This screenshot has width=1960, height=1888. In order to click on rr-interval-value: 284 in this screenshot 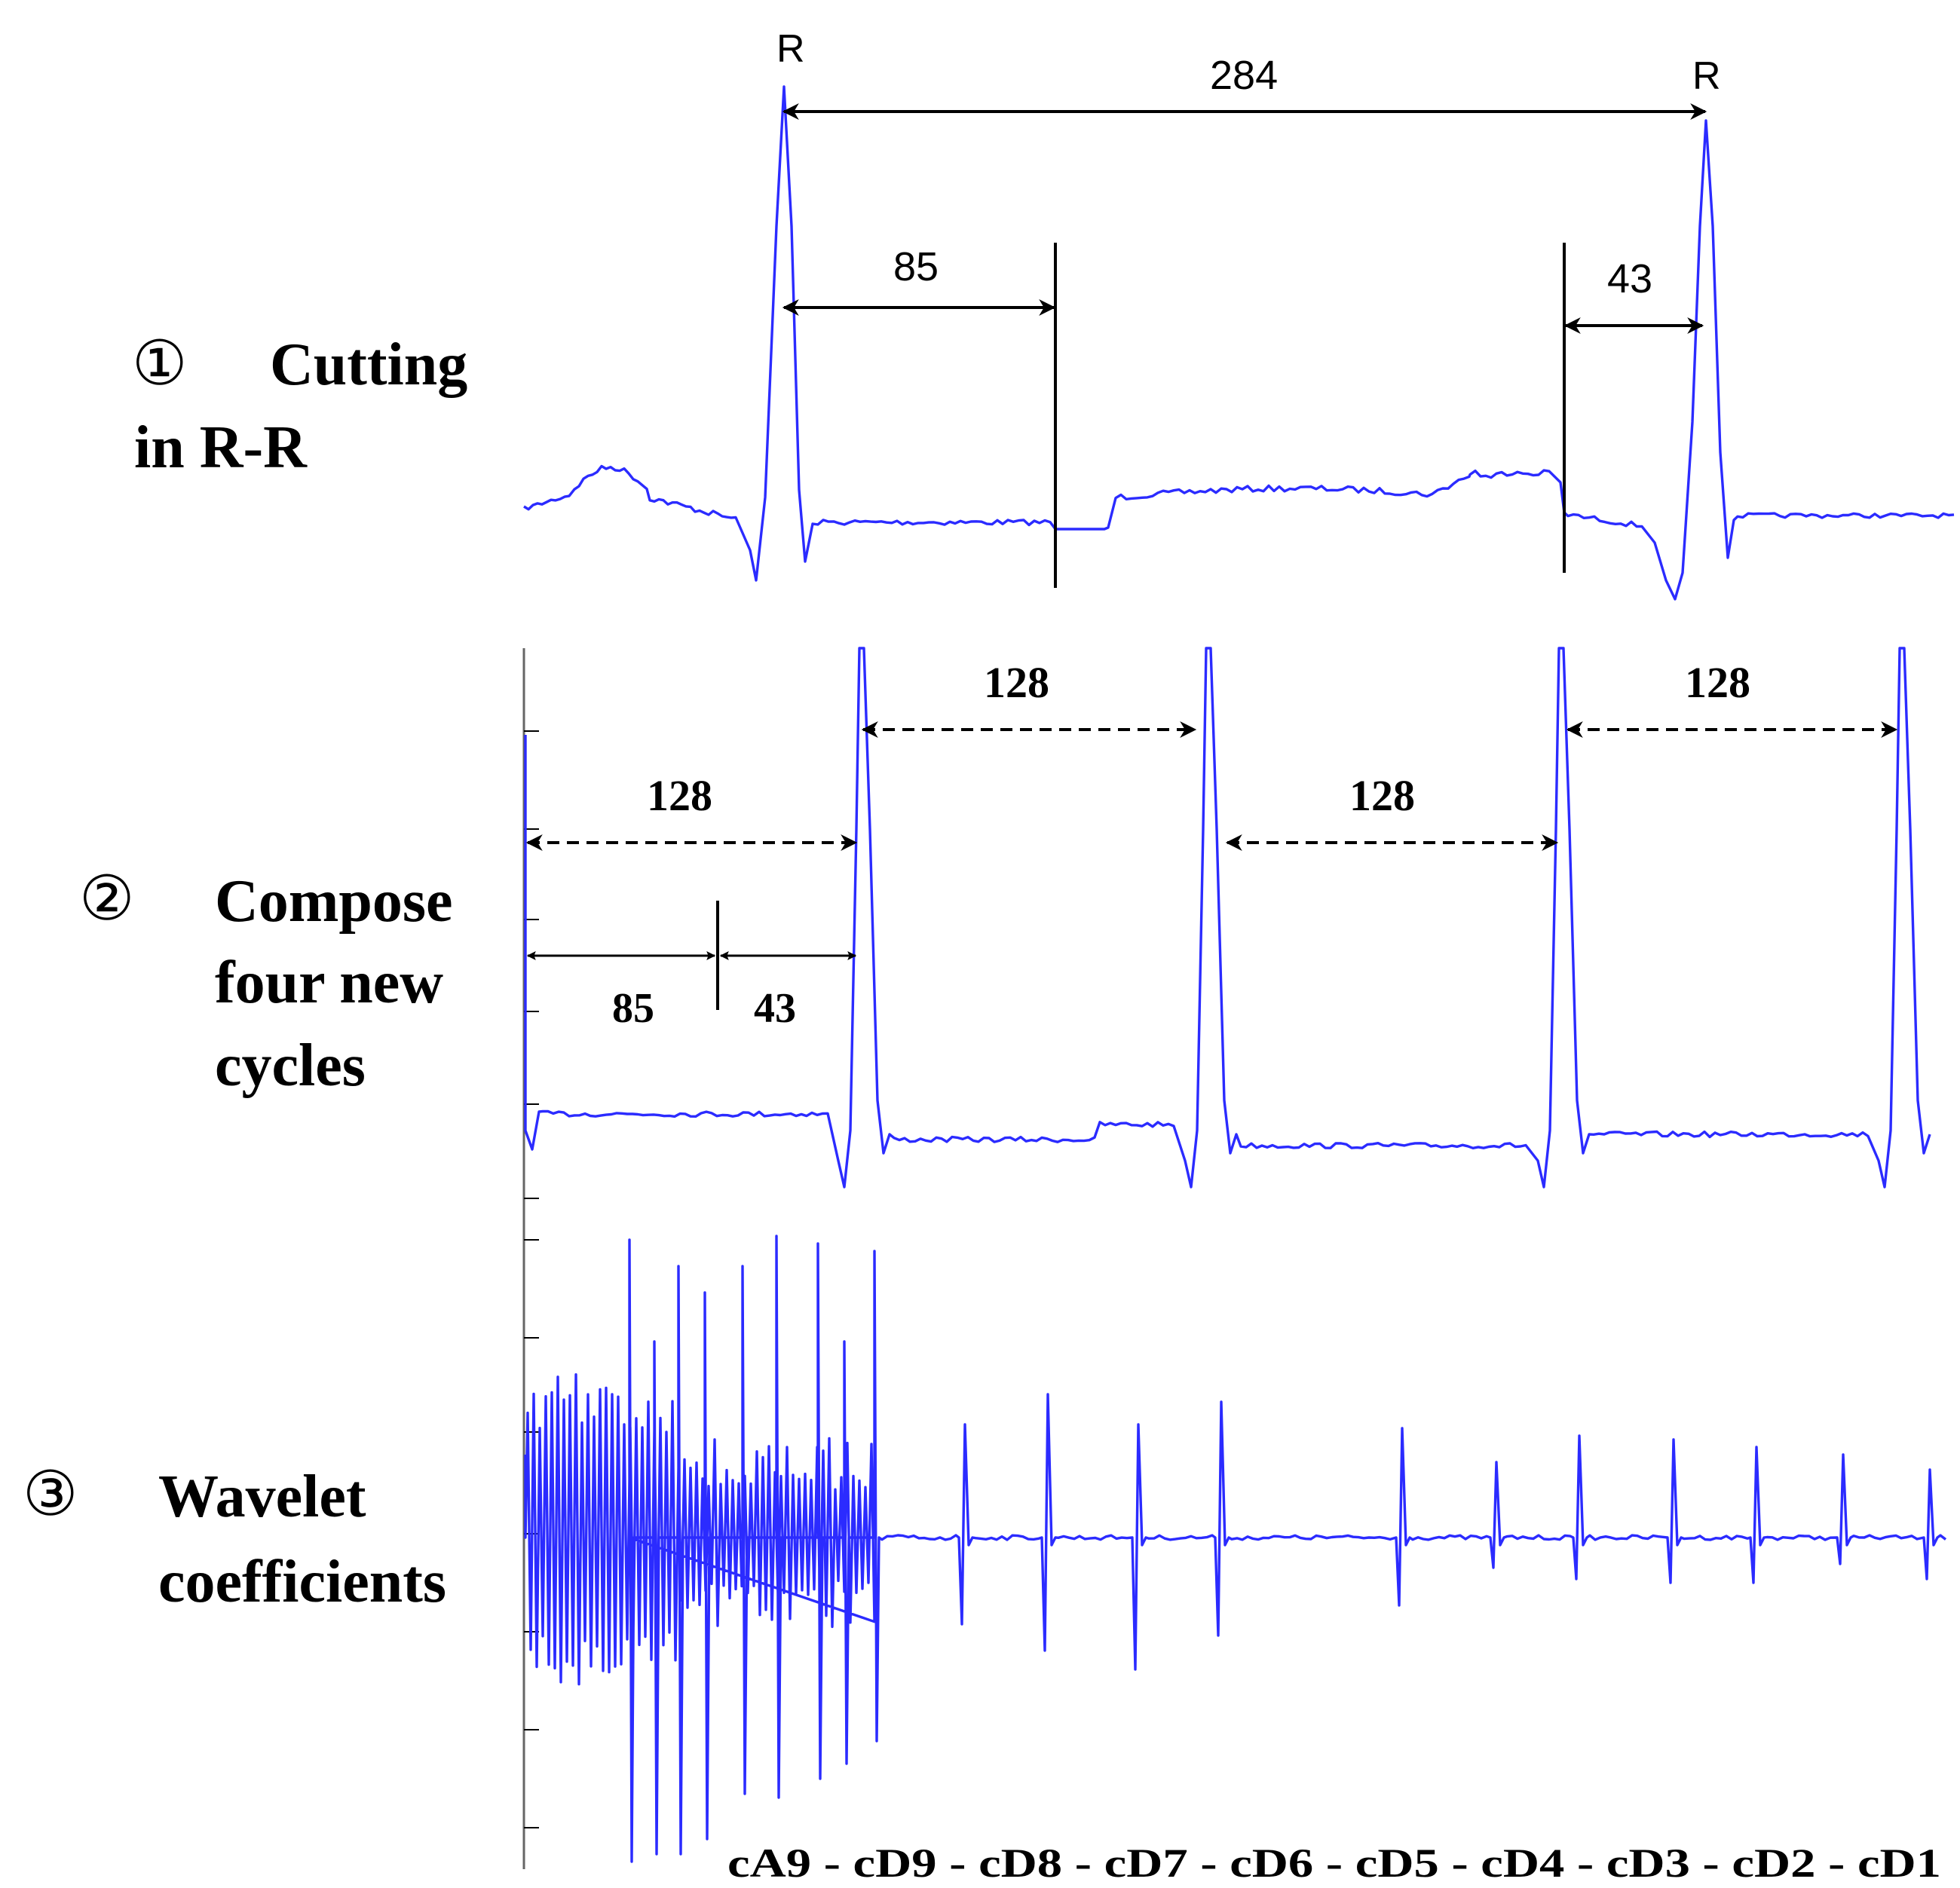, I will do `click(1244, 76)`.